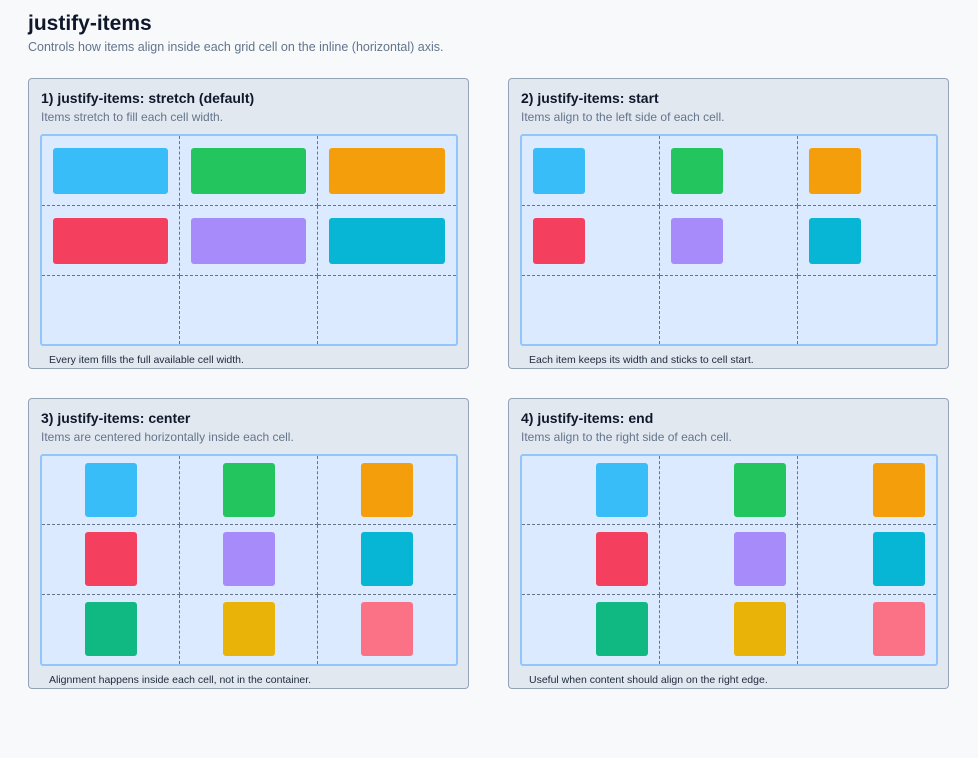 This screenshot has width=978, height=758. What do you see at coordinates (116, 418) in the screenshot?
I see `panel-title: 3) justify-items: center` at bounding box center [116, 418].